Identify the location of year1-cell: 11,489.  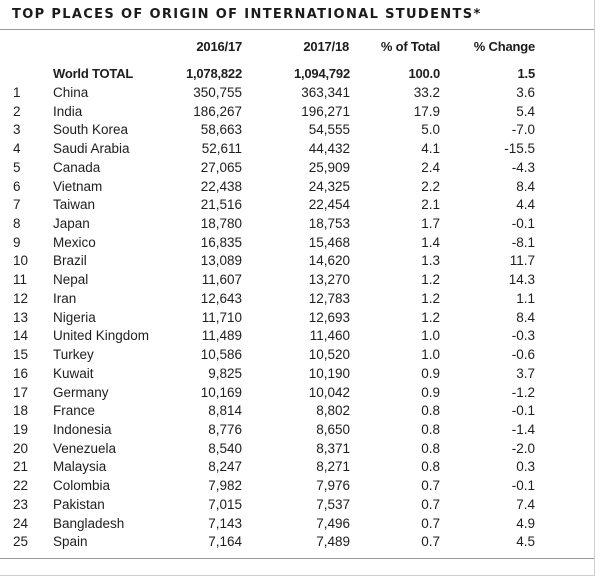
(221, 336).